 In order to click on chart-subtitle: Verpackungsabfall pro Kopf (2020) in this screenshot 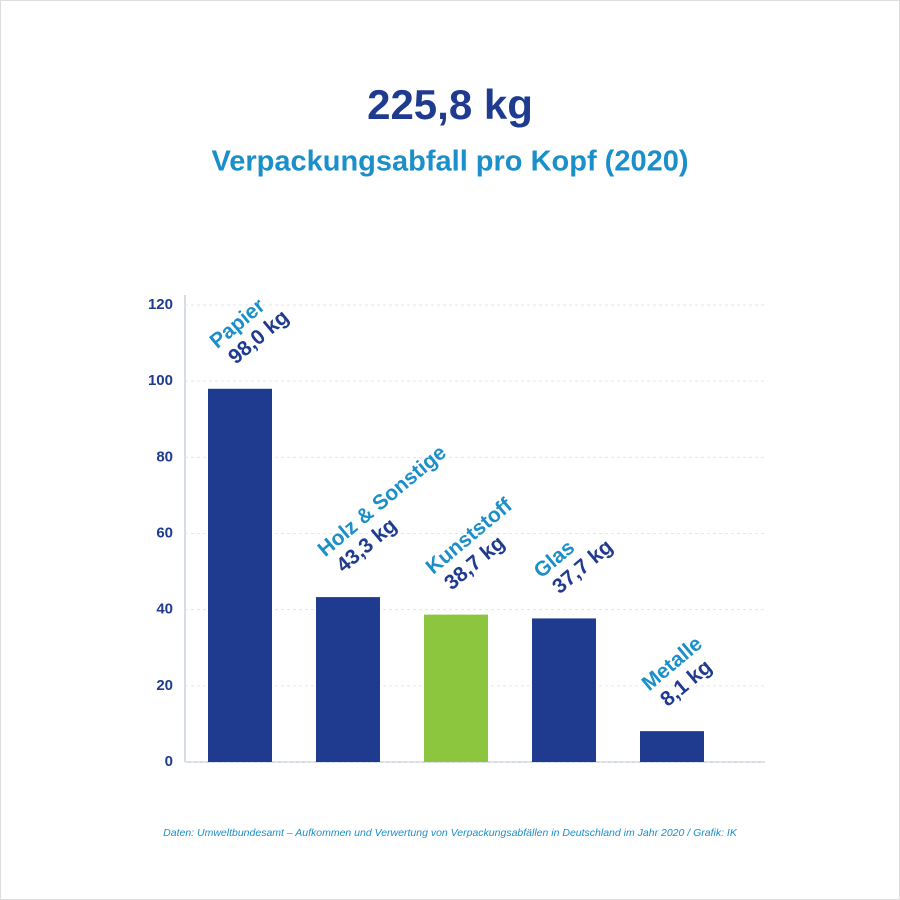, I will do `click(449, 162)`.